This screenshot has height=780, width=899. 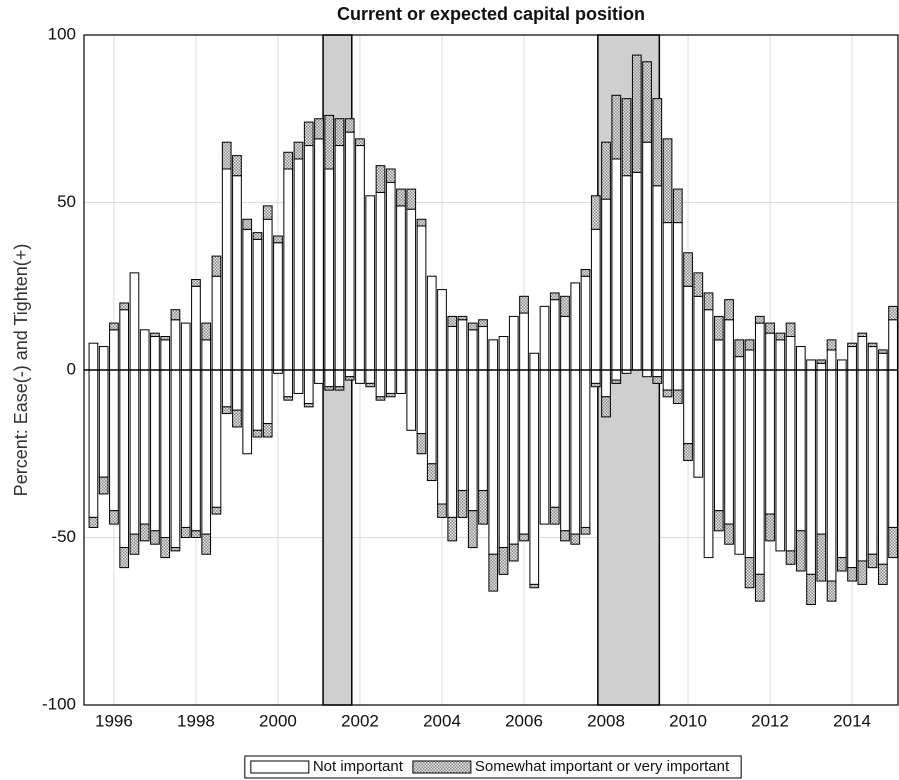 I want to click on legend-swatch, so click(x=442, y=767).